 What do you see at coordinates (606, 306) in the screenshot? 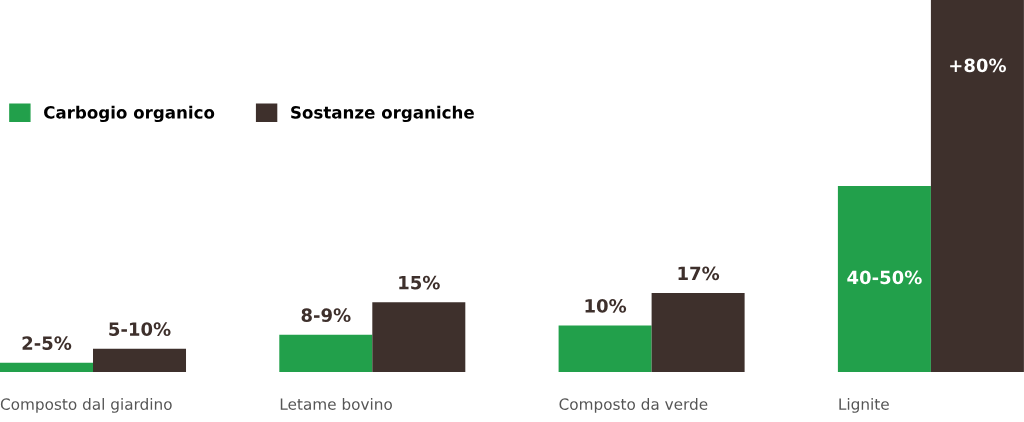
I see `data-label: 10%` at bounding box center [606, 306].